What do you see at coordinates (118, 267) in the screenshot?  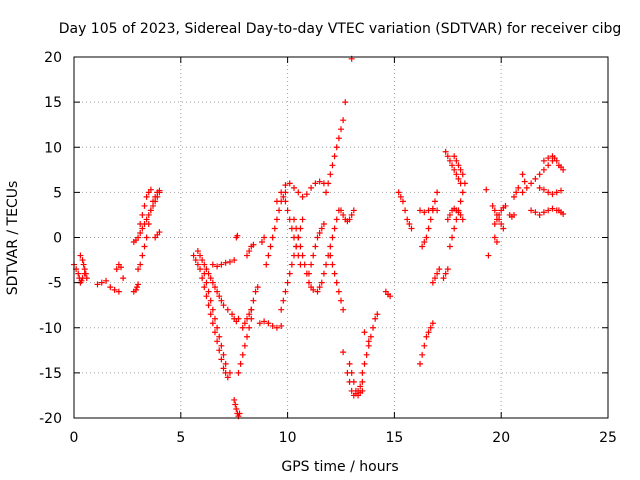 I see `series-t4` at bounding box center [118, 267].